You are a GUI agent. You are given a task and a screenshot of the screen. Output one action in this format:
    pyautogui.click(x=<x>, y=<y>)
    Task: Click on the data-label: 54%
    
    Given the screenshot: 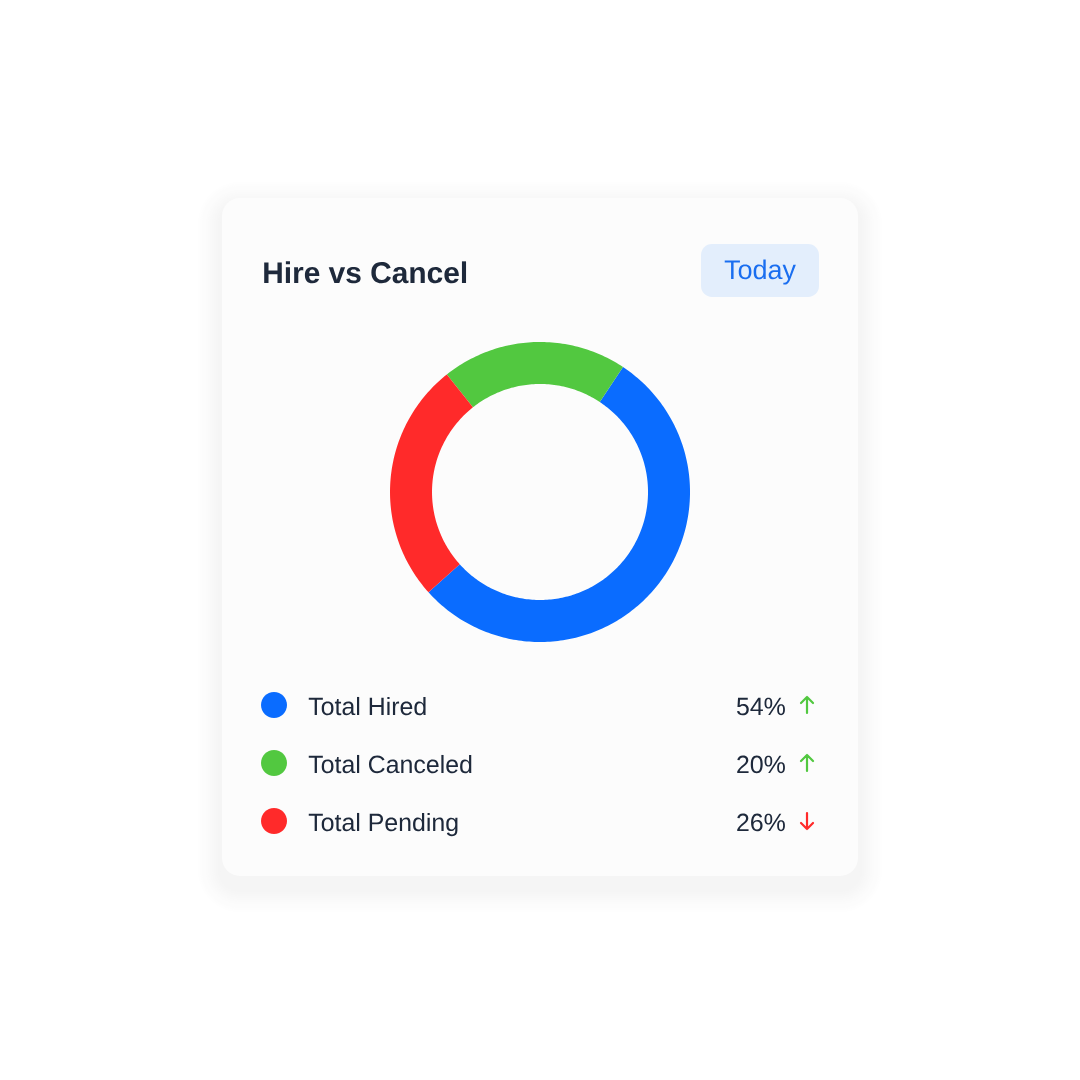 What is the action you would take?
    pyautogui.click(x=760, y=706)
    